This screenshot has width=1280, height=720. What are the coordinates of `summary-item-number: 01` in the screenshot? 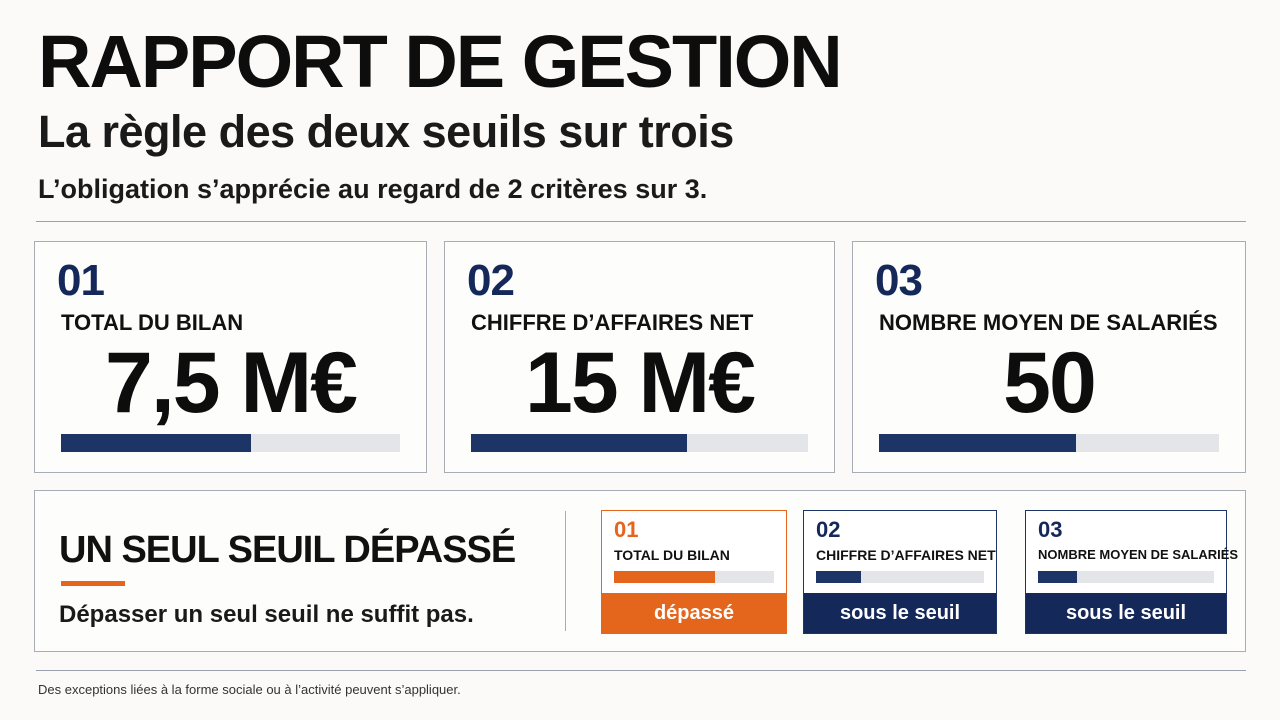 It's located at (626, 529).